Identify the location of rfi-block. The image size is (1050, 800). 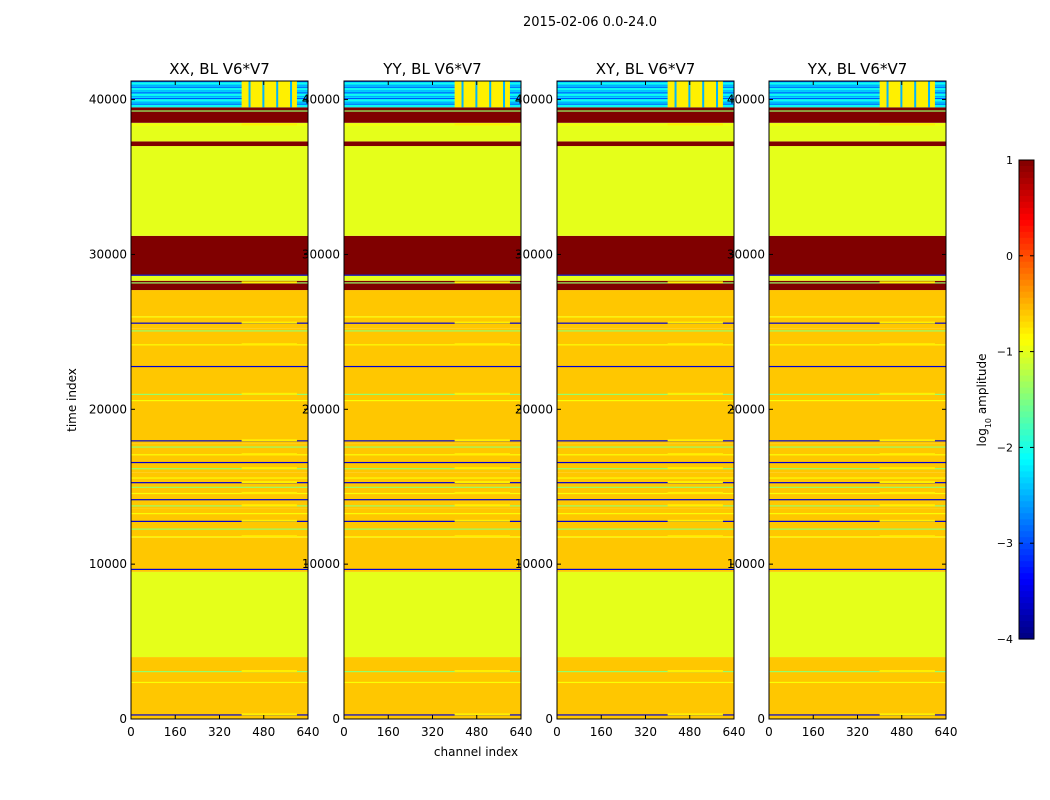
(907, 94).